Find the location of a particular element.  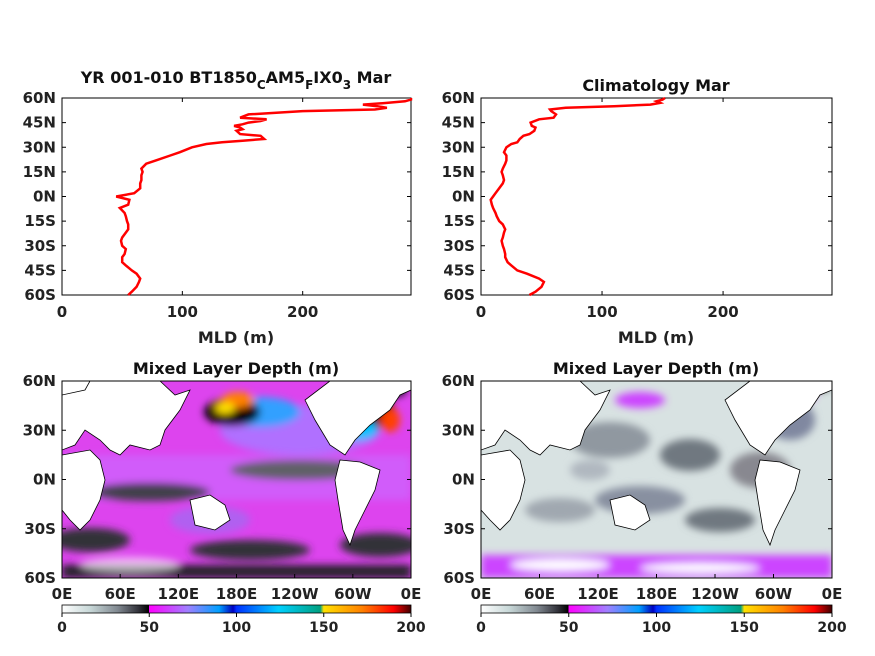

colorbar-ramp-right is located at coordinates (656, 609).